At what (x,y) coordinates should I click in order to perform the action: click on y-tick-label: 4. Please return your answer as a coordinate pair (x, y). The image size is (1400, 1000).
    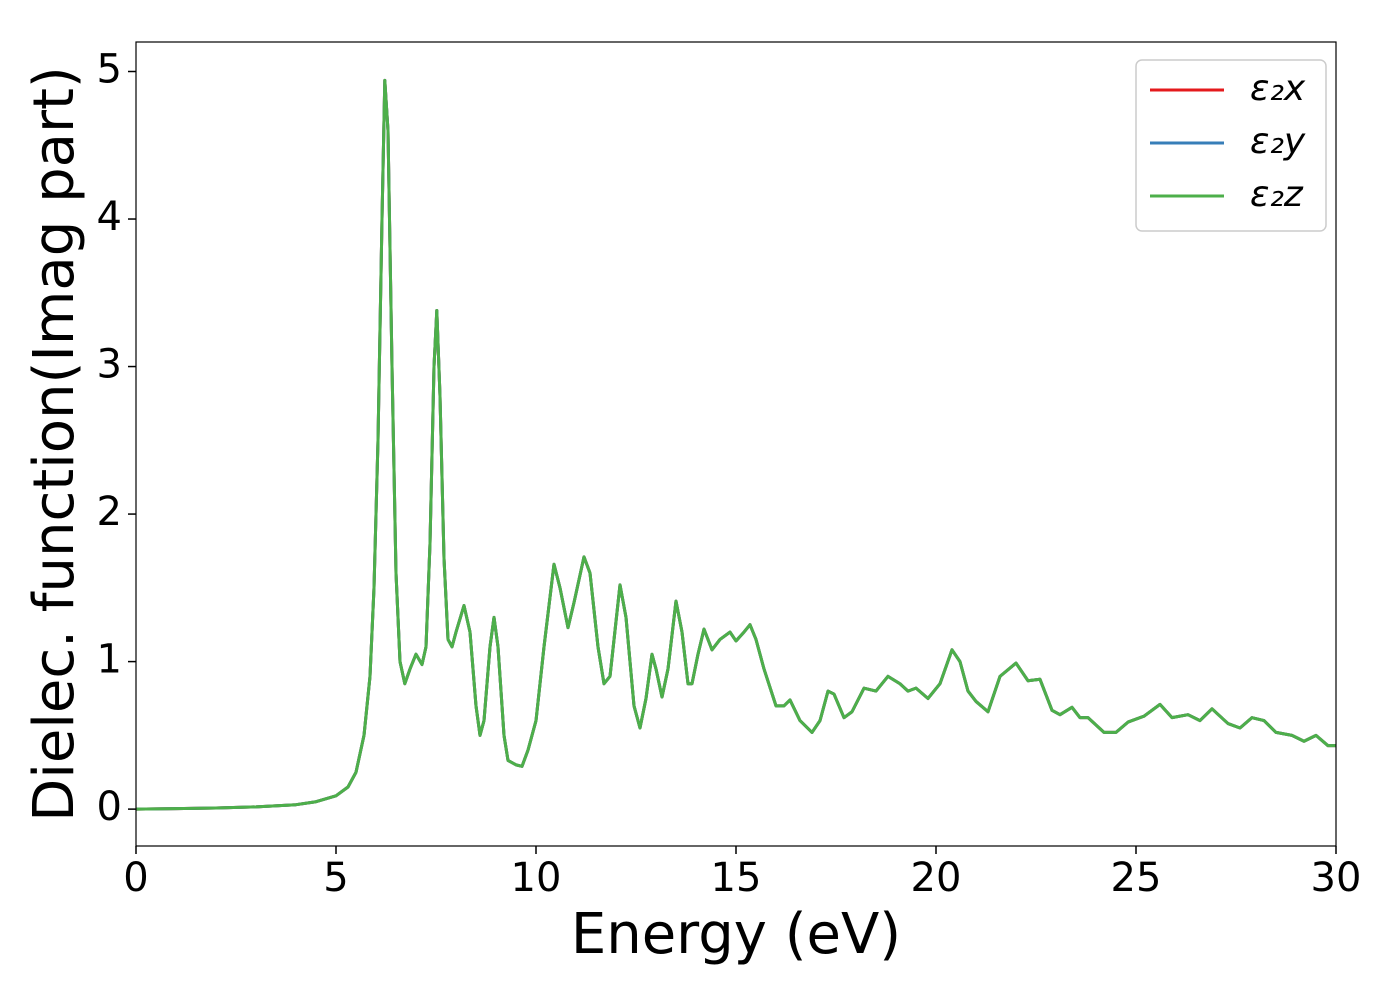
    Looking at the image, I should click on (109, 217).